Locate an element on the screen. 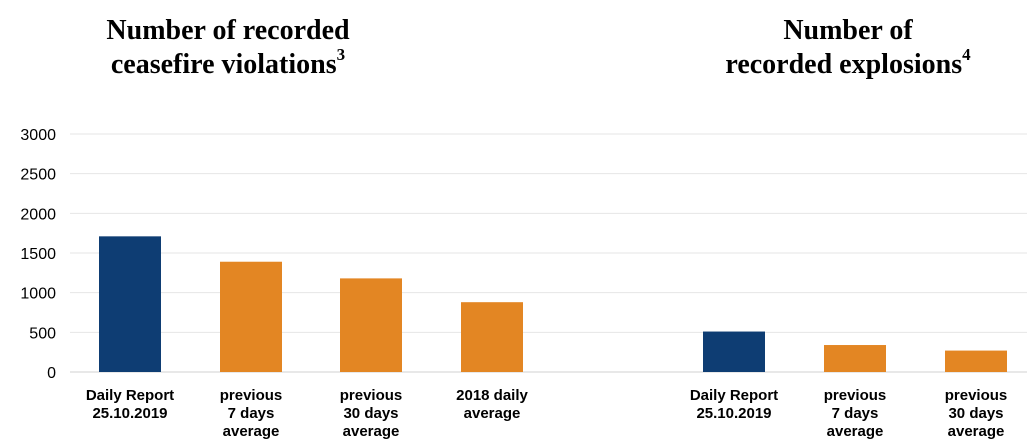 This screenshot has width=1027, height=445. y-tick-label: 2000 is located at coordinates (38, 214).